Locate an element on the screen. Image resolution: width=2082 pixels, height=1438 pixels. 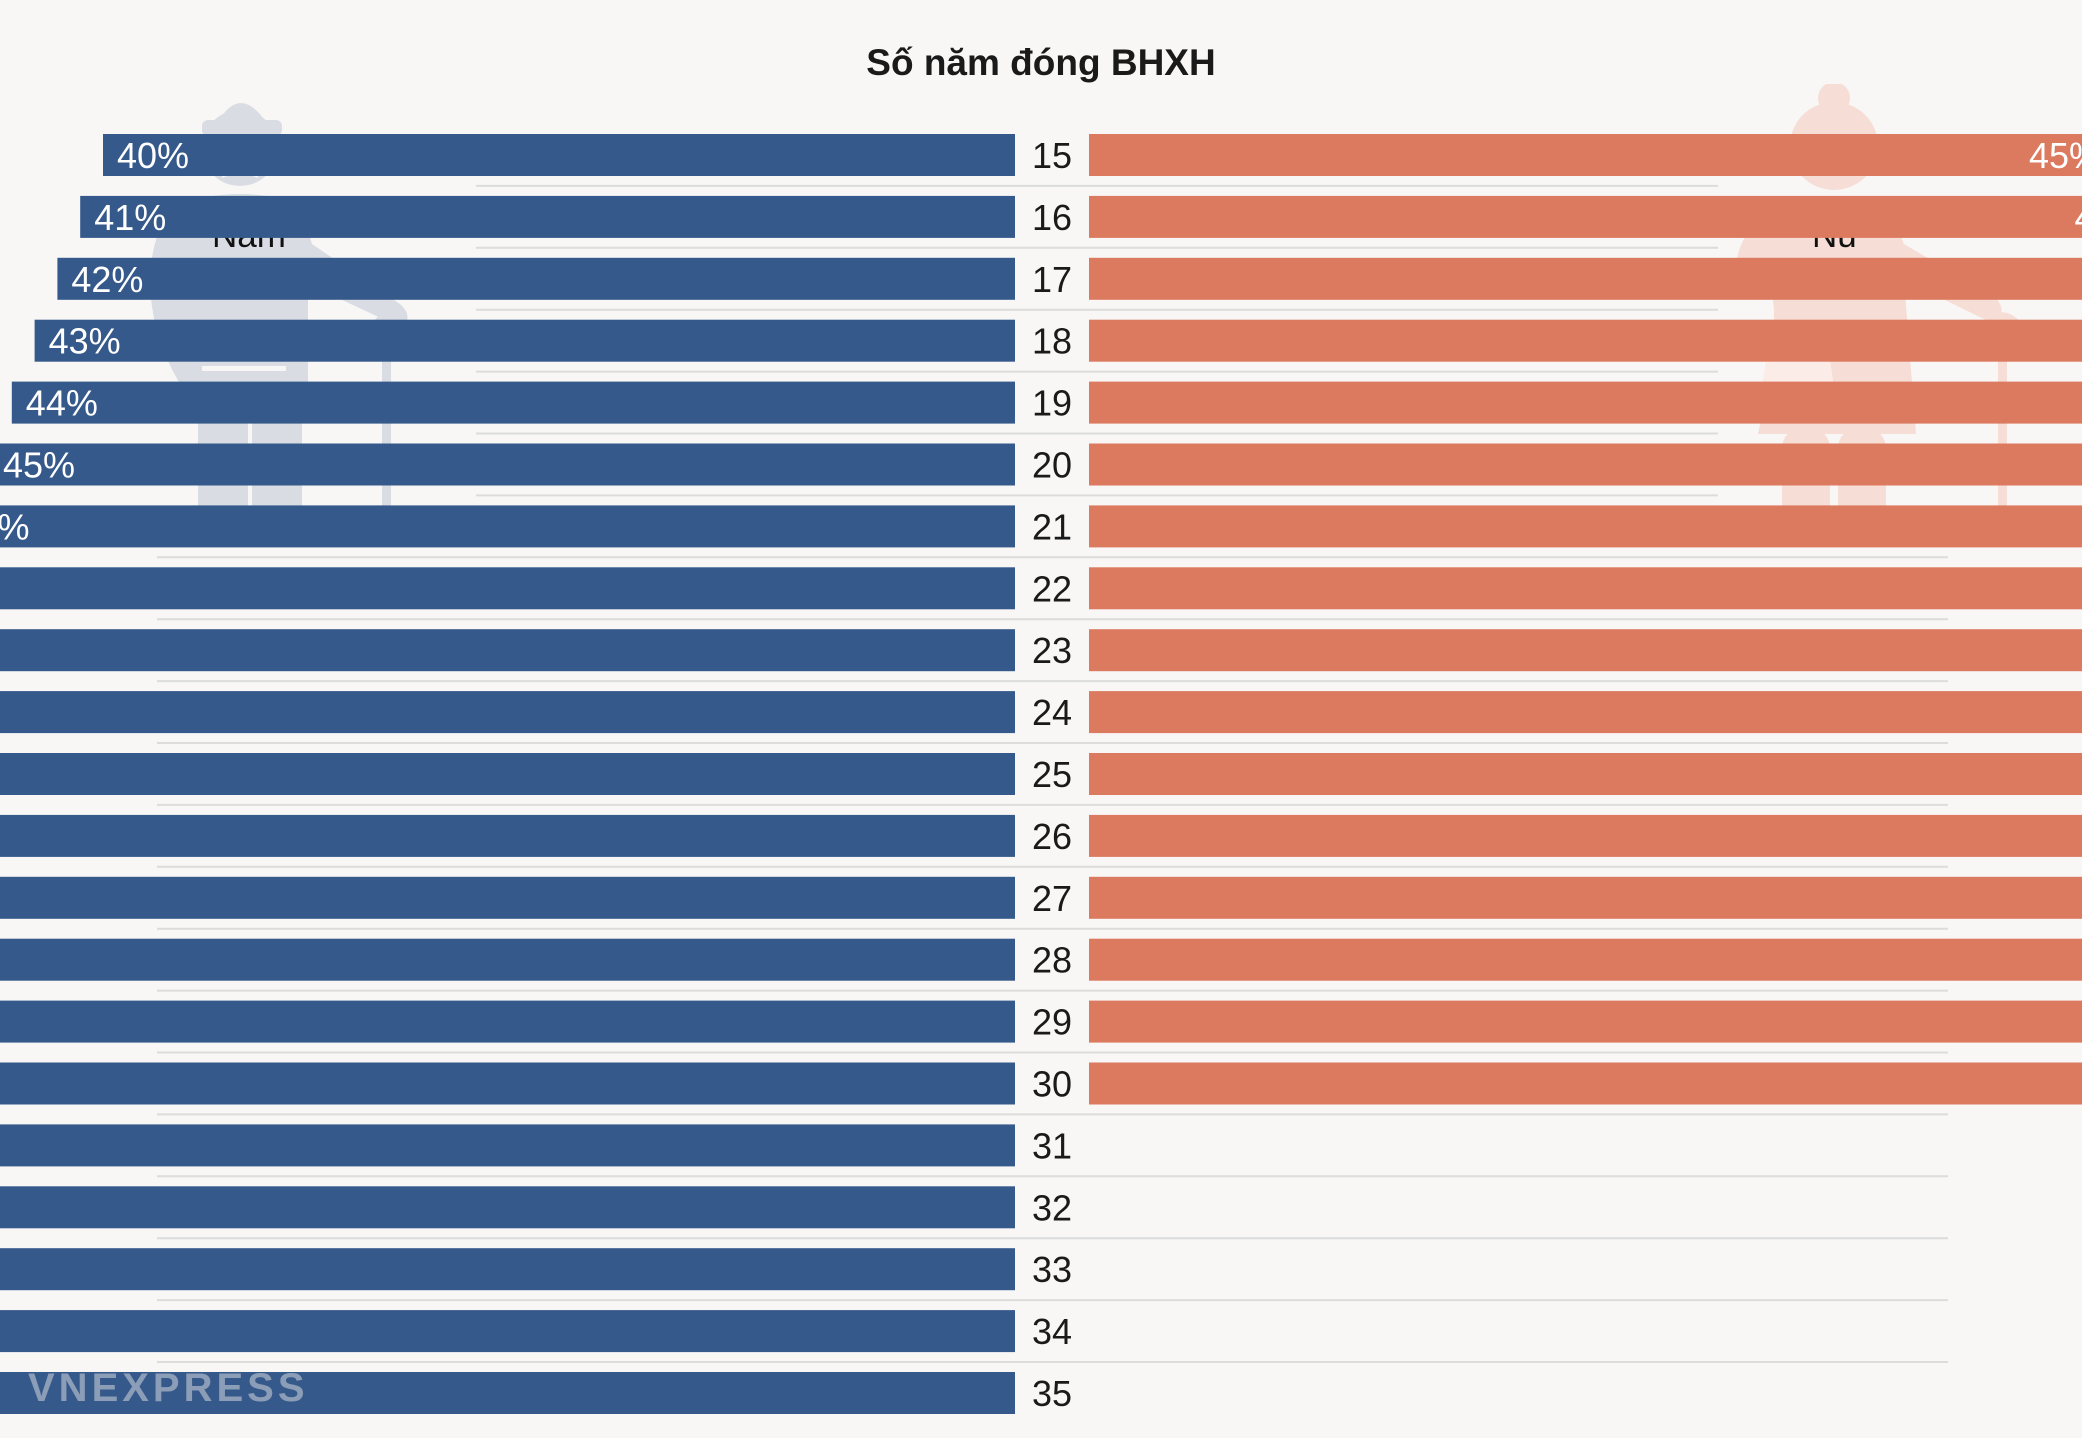
male-bar-label: 41% is located at coordinates (130, 217).